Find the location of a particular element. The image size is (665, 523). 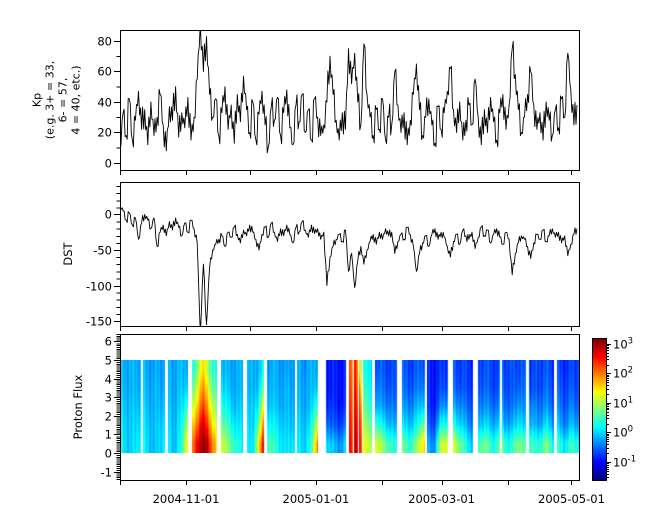

x-tick-label: 2005-05-01 is located at coordinates (571, 499).